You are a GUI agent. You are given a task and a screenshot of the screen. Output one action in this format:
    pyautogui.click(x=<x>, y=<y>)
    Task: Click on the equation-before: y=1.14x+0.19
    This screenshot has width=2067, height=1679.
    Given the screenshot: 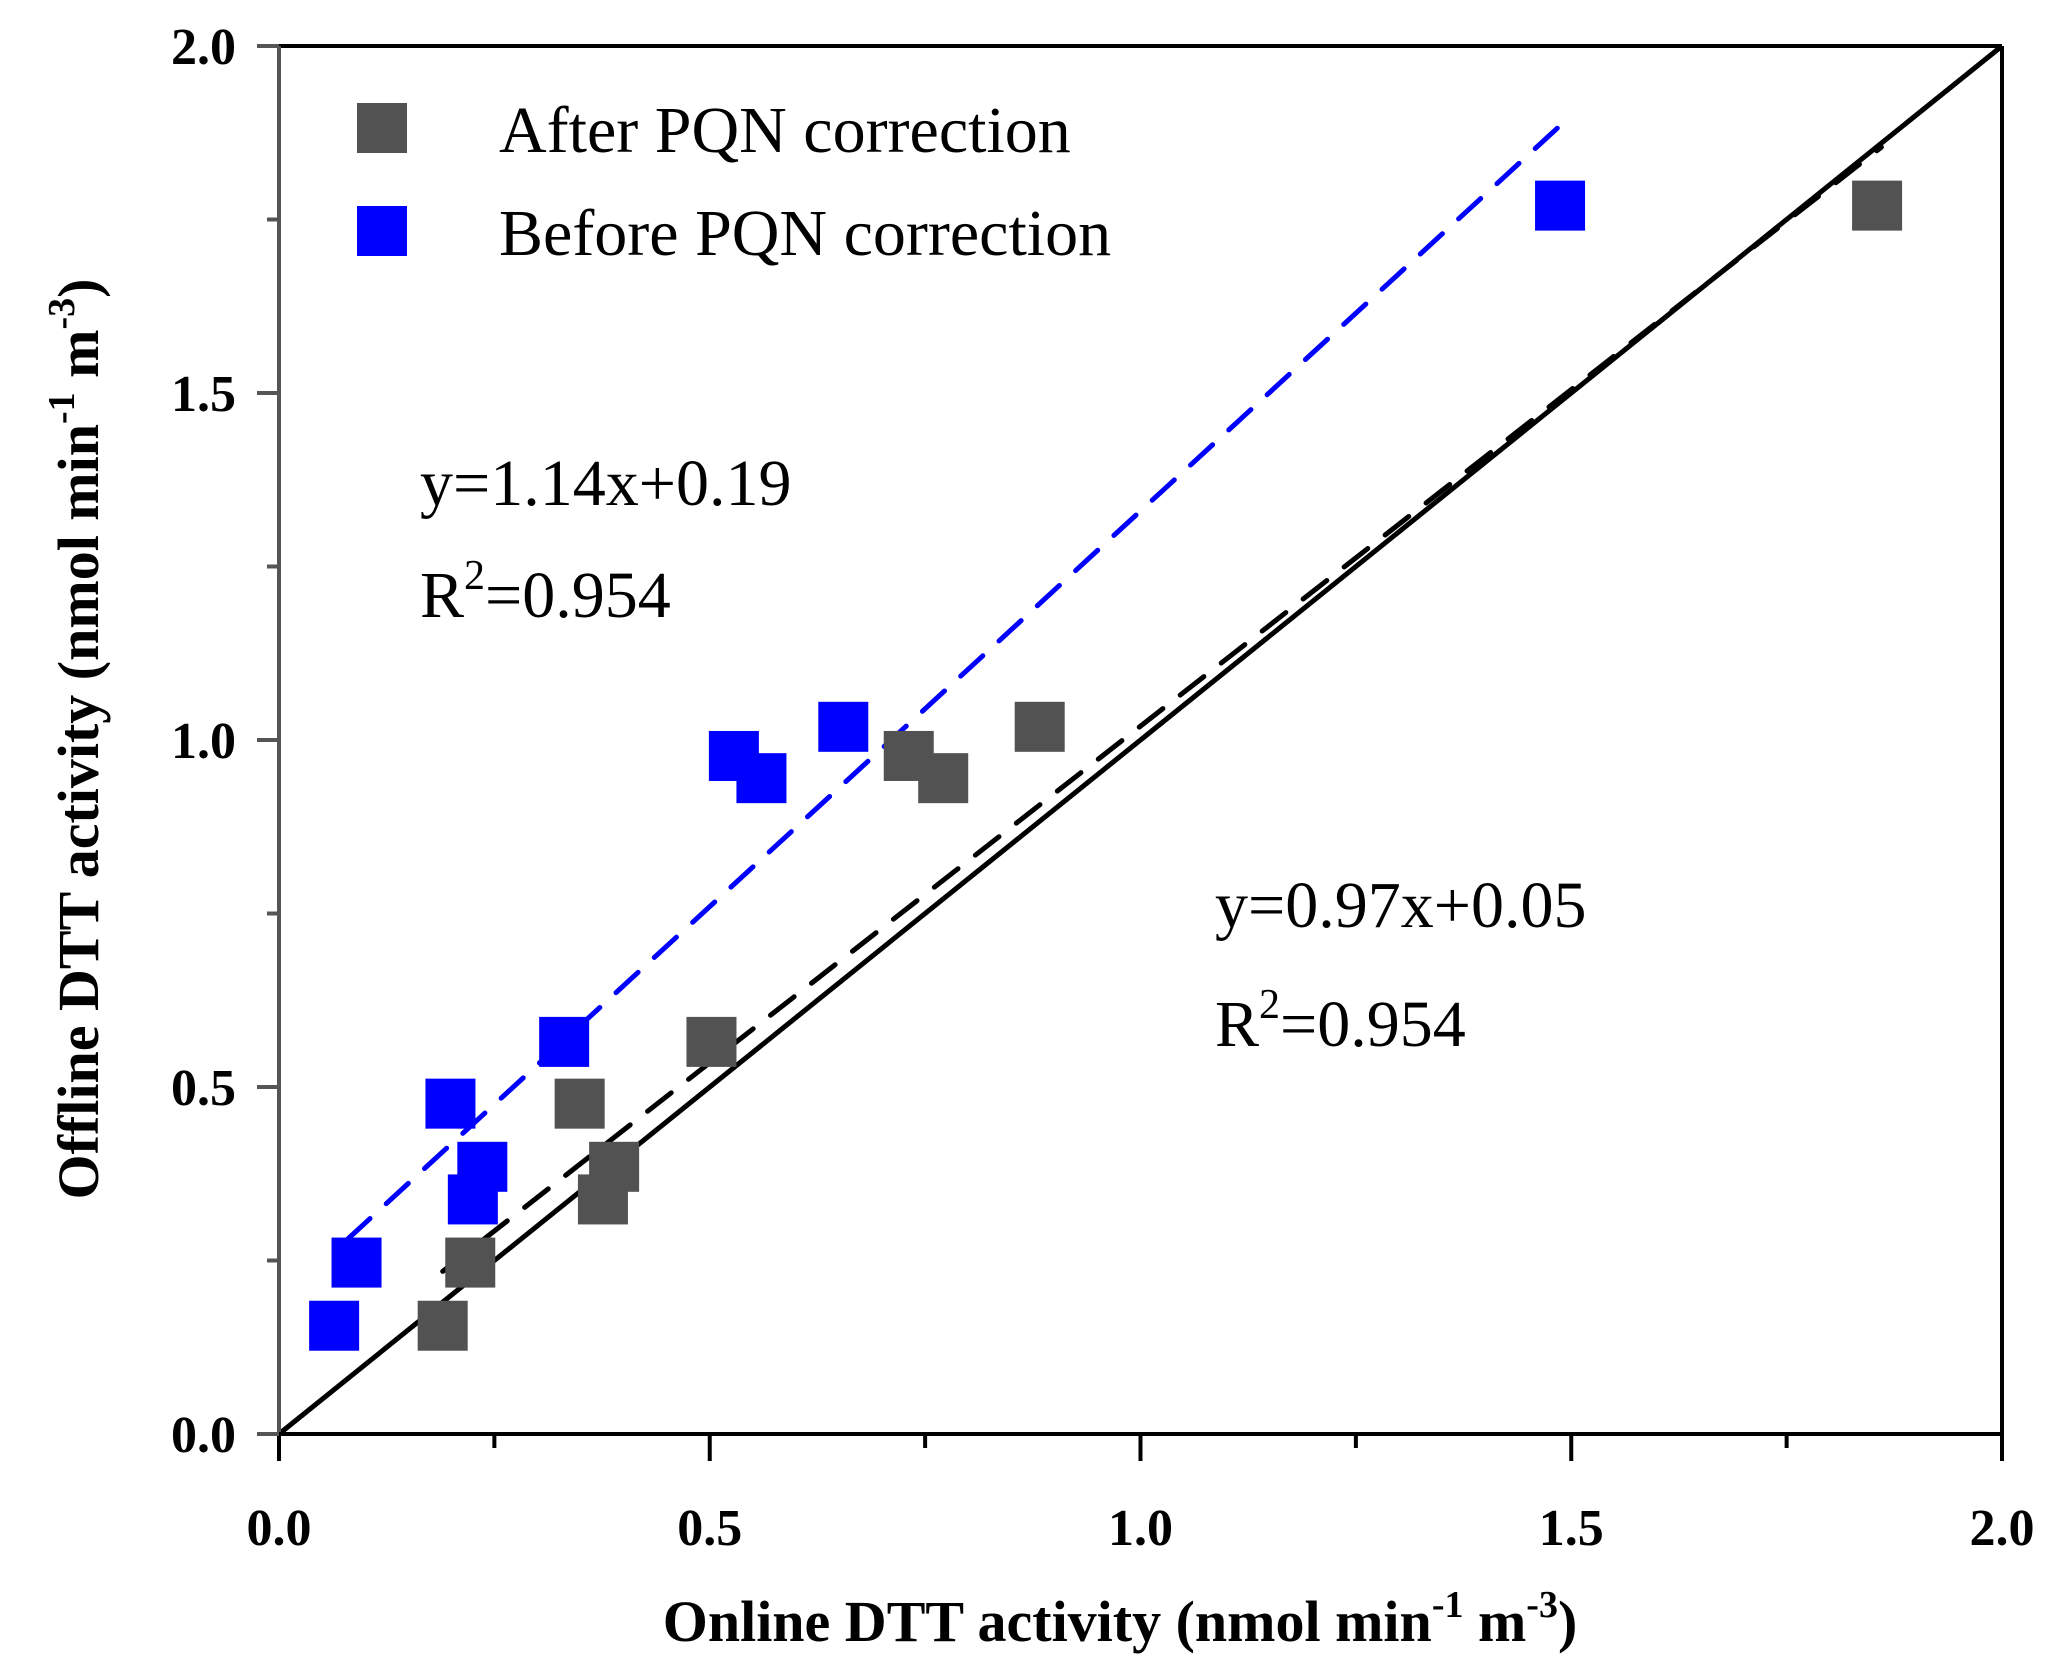 What is the action you would take?
    pyautogui.click(x=605, y=483)
    